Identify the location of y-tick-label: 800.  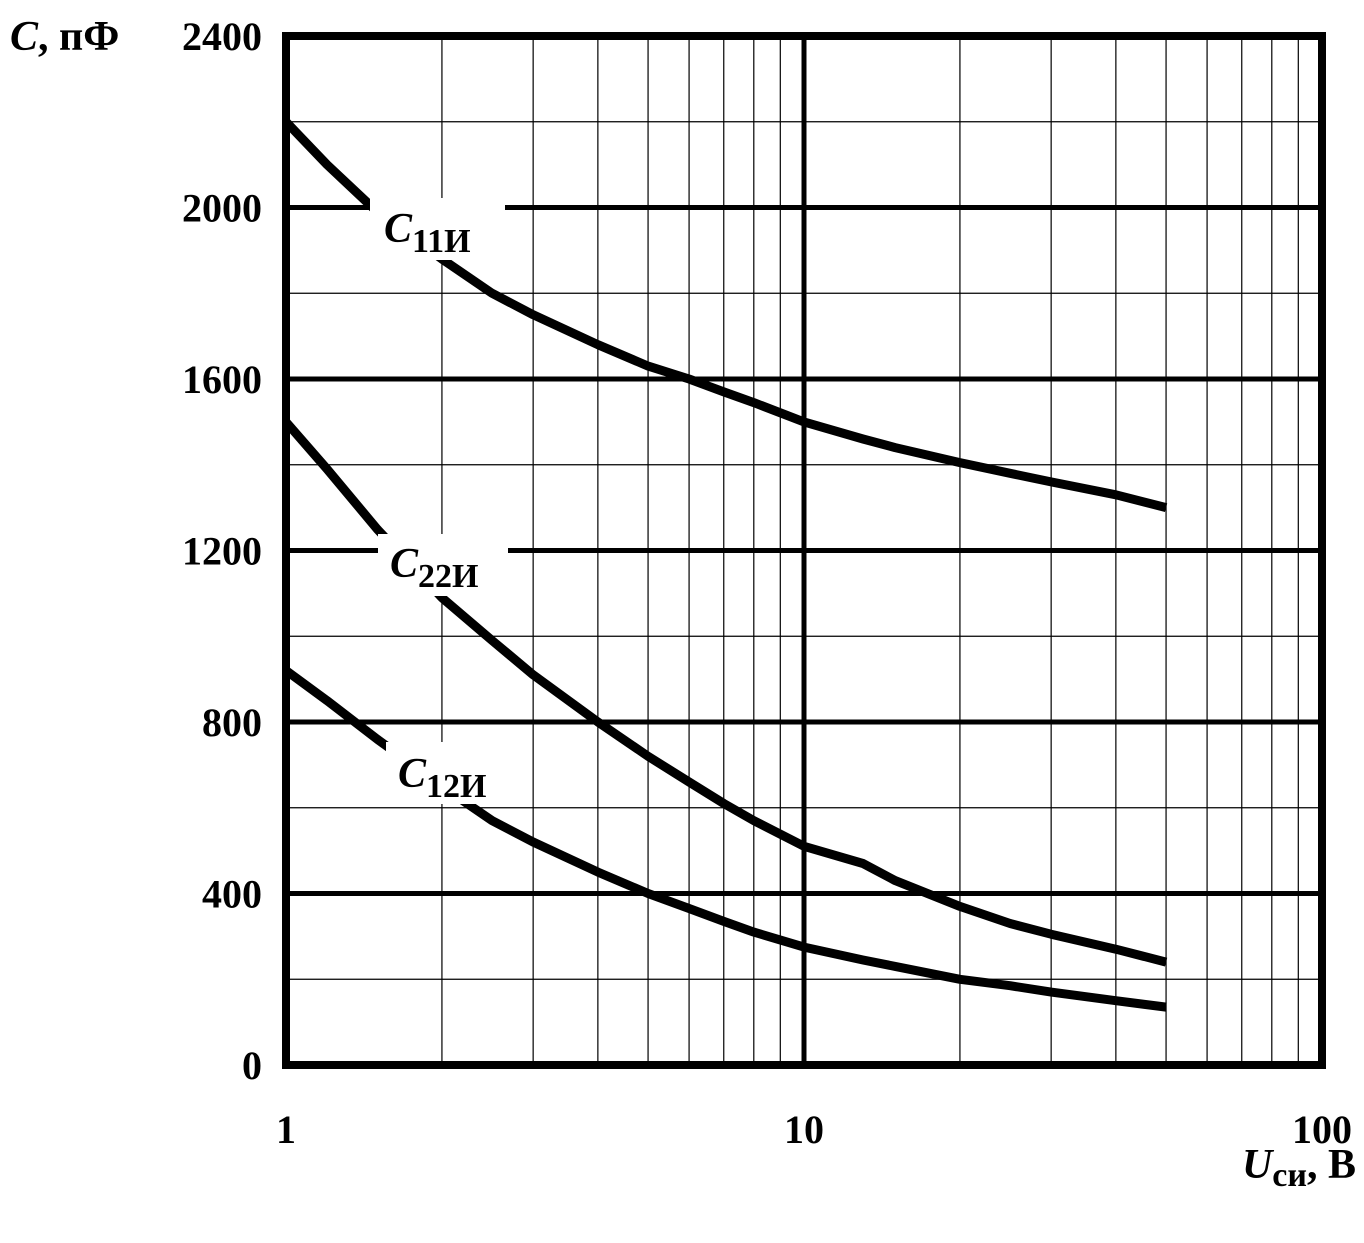
(232, 722).